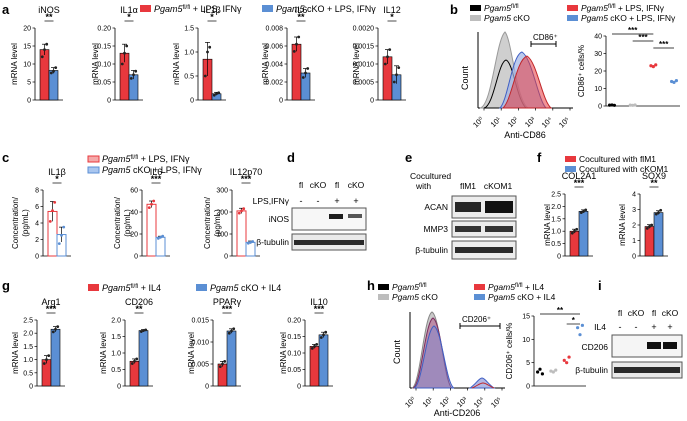 This screenshot has width=687, height=421. I want to click on chart-g-2-ylabel: mRNA level, so click(103, 353).